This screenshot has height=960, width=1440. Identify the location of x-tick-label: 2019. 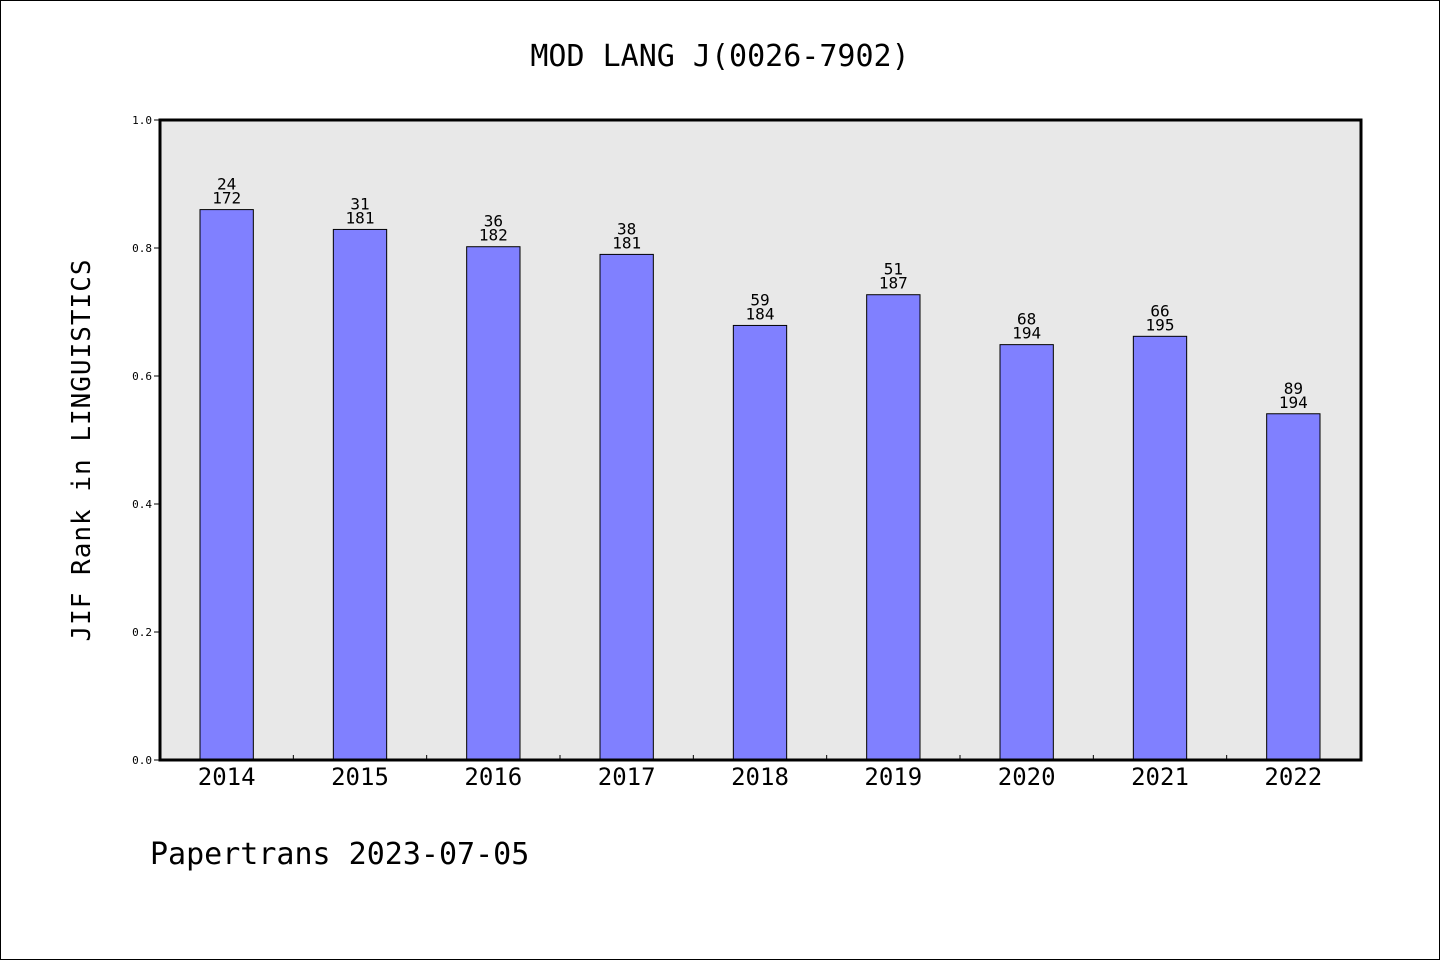
(893, 777).